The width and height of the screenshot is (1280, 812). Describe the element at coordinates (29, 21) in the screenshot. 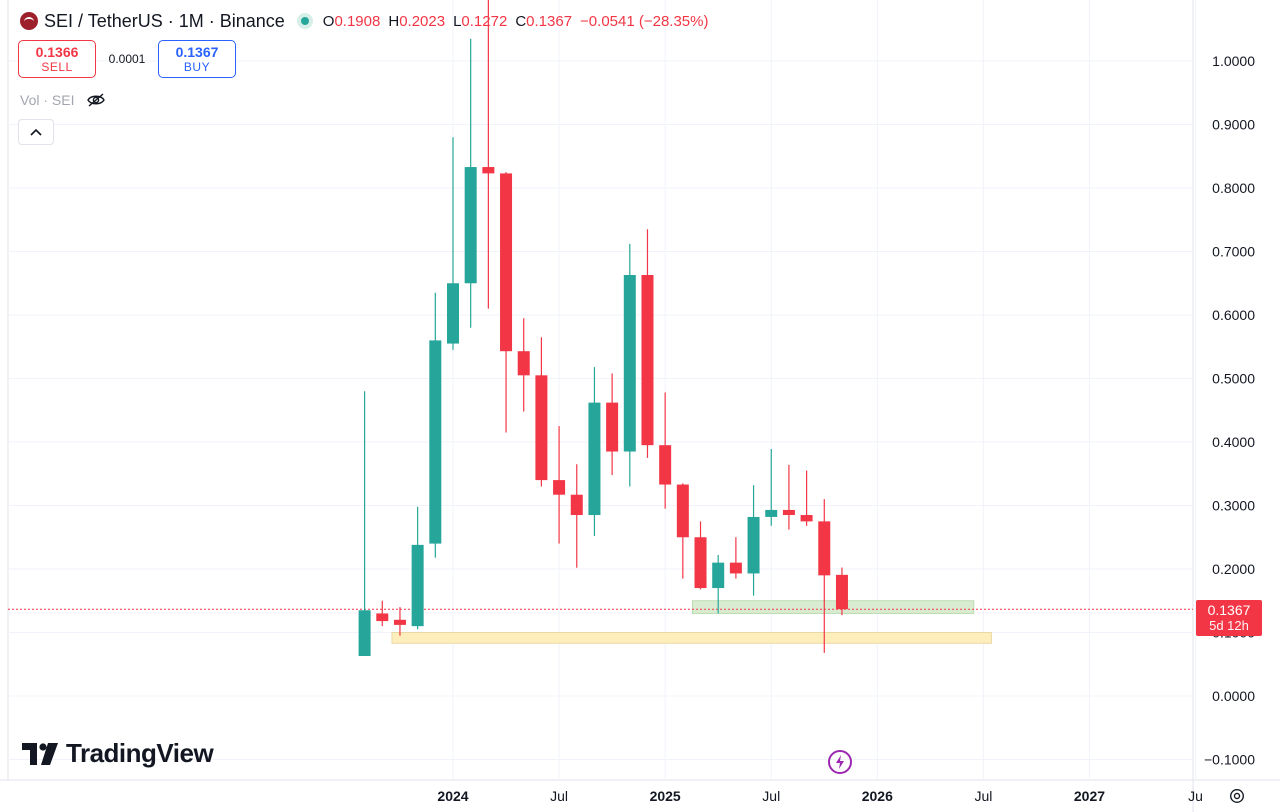

I see `sei-logo-icon` at that location.